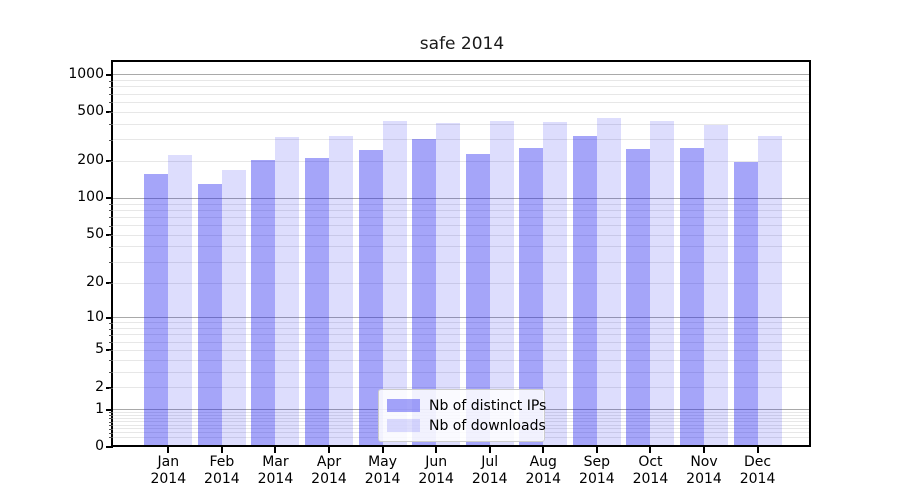 The height and width of the screenshot is (500, 900). Describe the element at coordinates (543, 470) in the screenshot. I see `x-tick-label-aug: Aug 2014` at that location.